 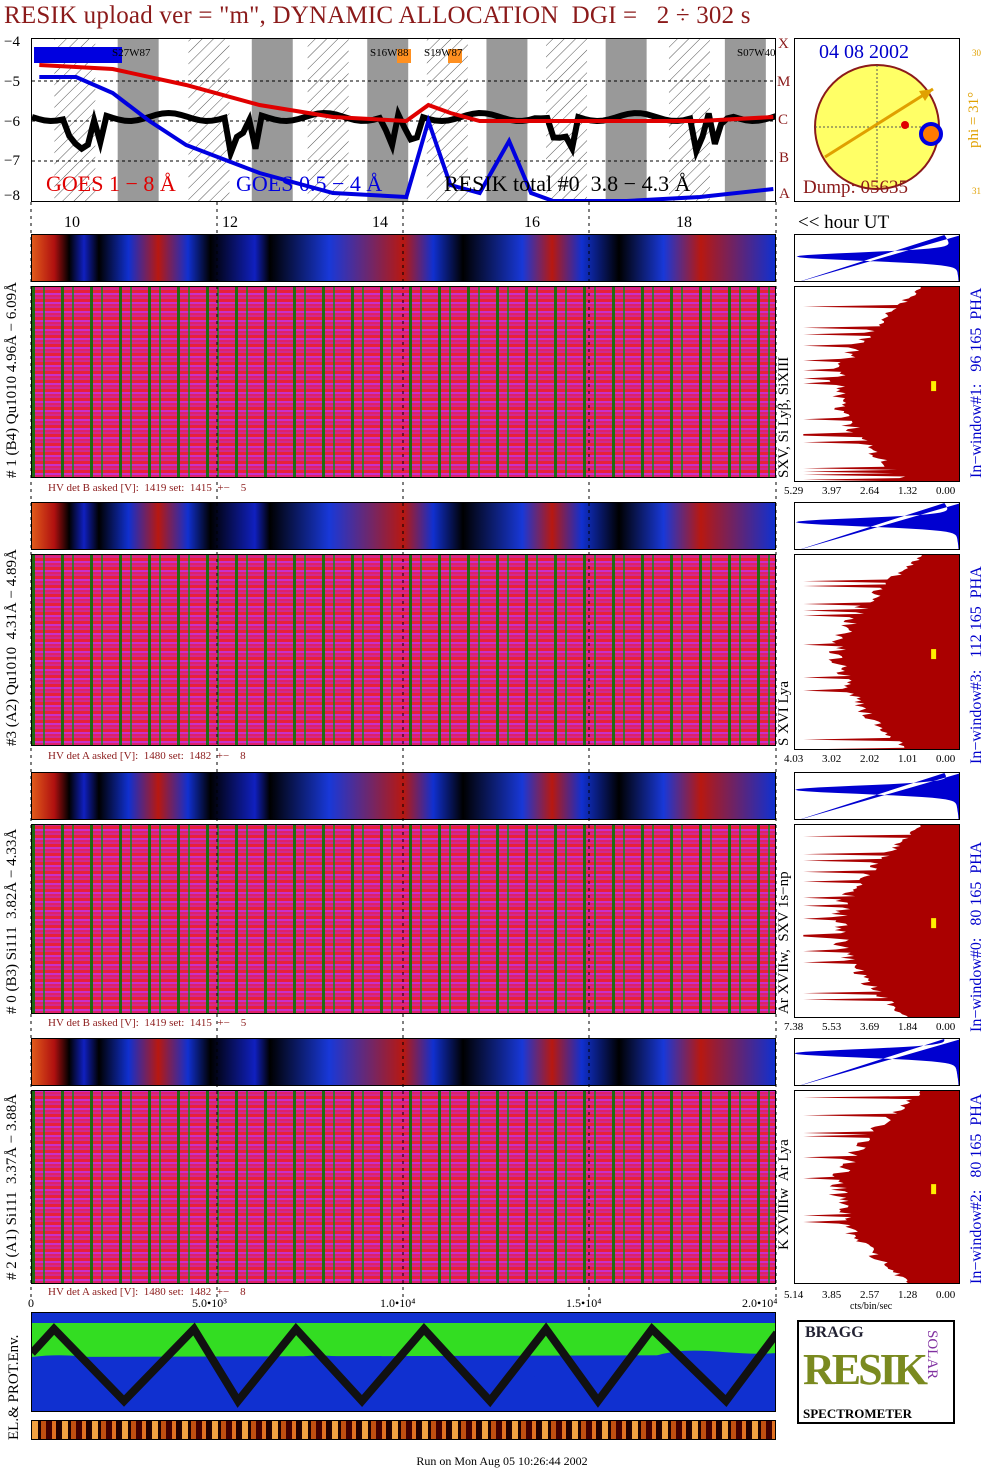 What do you see at coordinates (403, 526) in the screenshot?
I see `ch3-strip` at bounding box center [403, 526].